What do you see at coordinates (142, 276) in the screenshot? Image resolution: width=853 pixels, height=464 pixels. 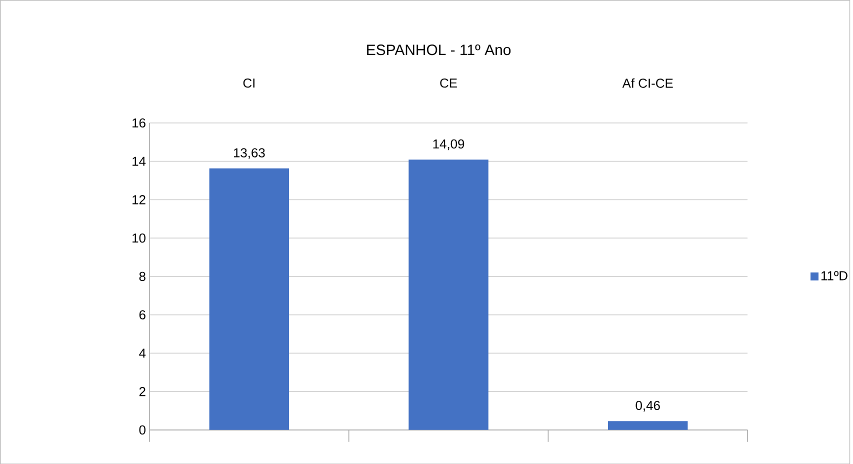 I see `y-tick-label: 8` at bounding box center [142, 276].